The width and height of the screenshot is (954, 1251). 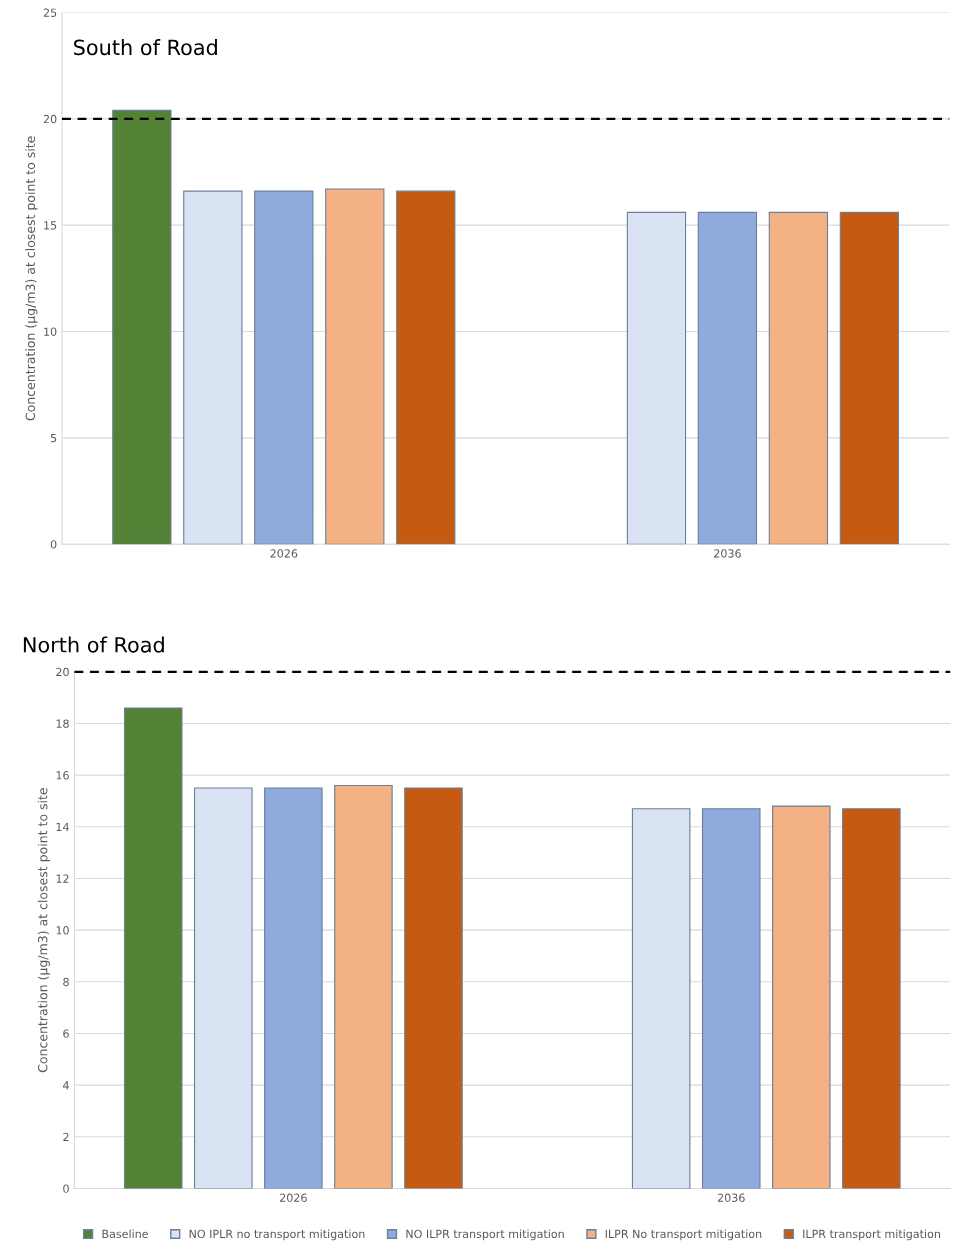 I want to click on y-tick-label: 15, so click(x=50, y=225).